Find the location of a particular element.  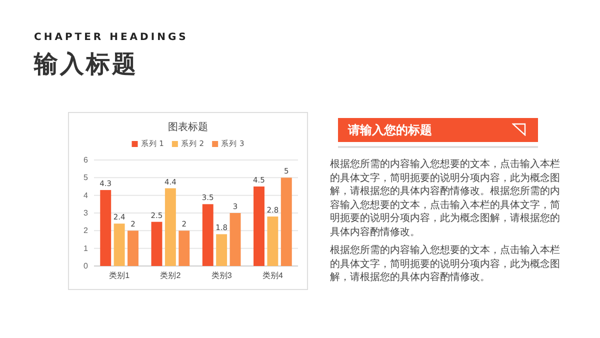

y-tick-label: 4 is located at coordinates (86, 195).